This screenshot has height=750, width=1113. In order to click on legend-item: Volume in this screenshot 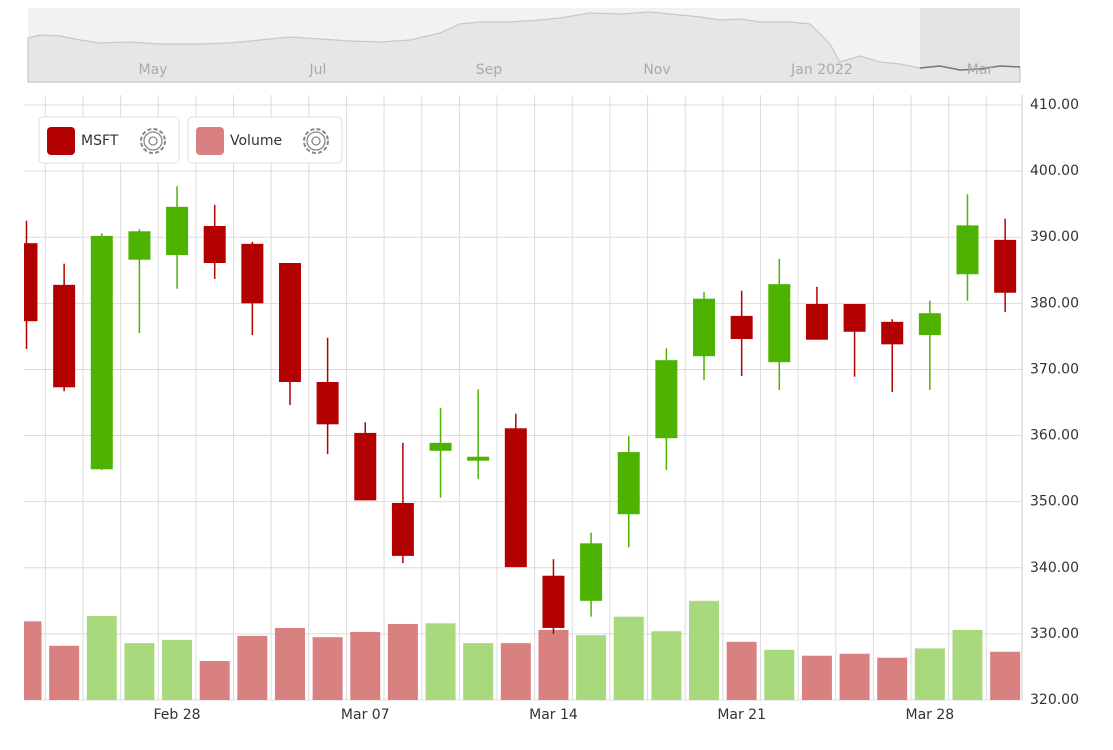, I will do `click(265, 140)`.